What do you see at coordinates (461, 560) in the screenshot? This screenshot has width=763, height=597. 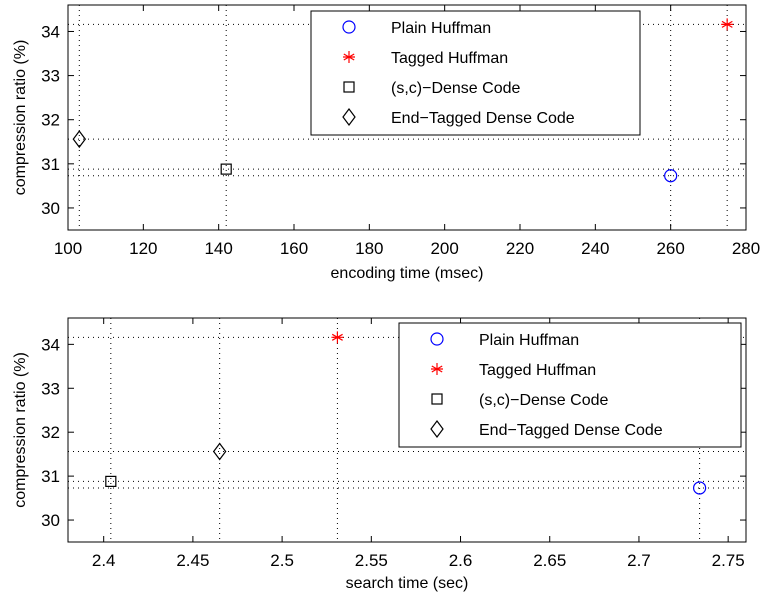 I see `x-tick-label: 2.6` at bounding box center [461, 560].